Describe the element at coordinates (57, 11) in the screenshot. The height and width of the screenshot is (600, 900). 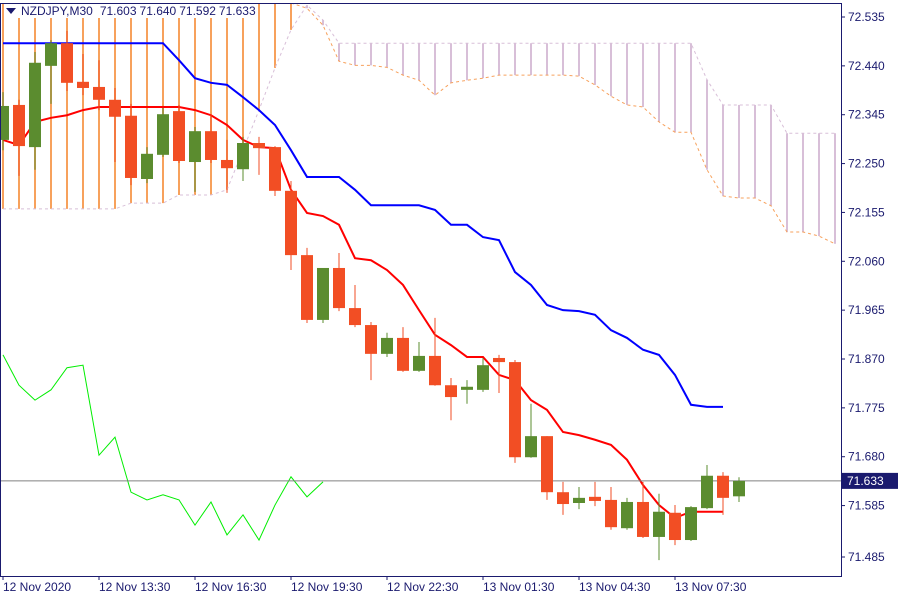
I see `symbol-label: NZDJPY,M30` at that location.